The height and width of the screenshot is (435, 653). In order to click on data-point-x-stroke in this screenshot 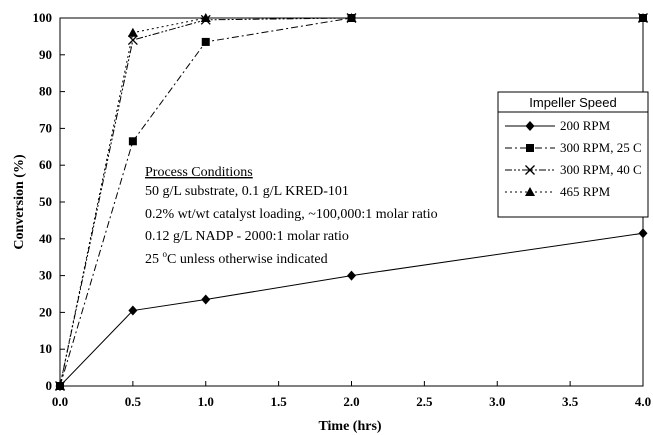, I will do `click(132, 40)`.